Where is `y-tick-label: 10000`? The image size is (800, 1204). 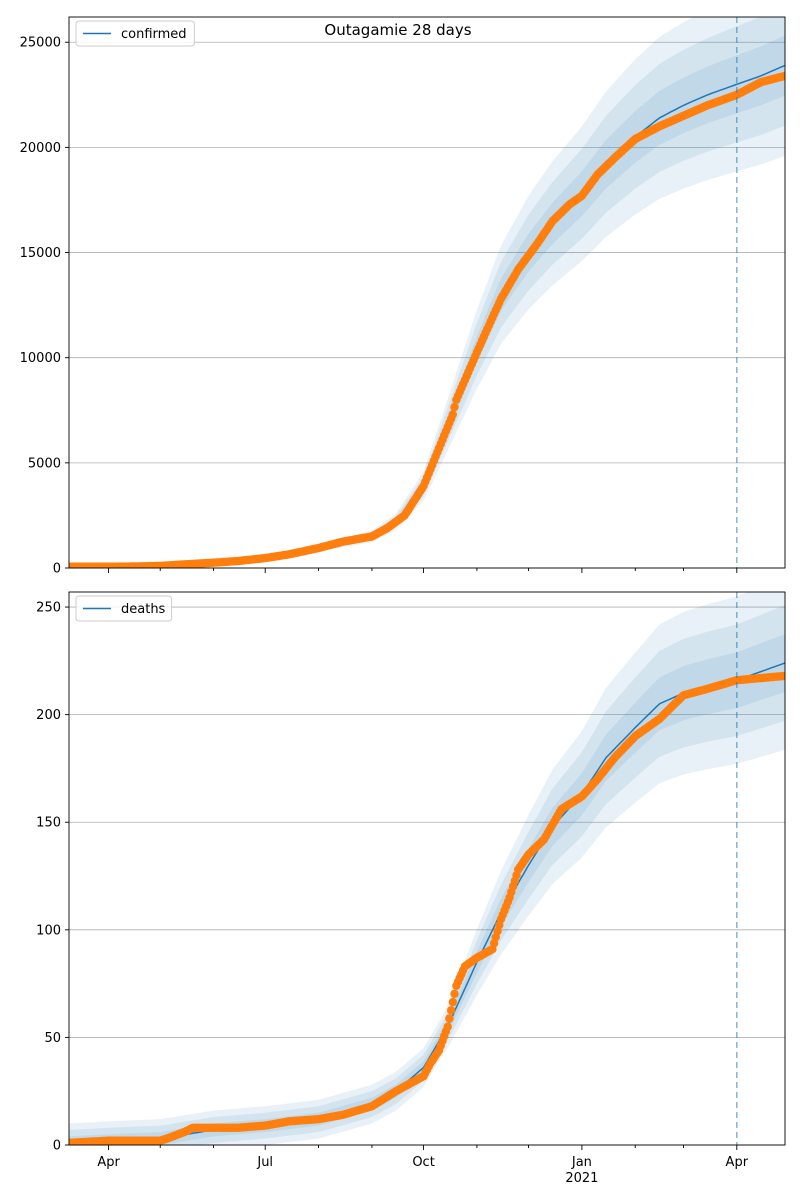
y-tick-label: 10000 is located at coordinates (40, 358).